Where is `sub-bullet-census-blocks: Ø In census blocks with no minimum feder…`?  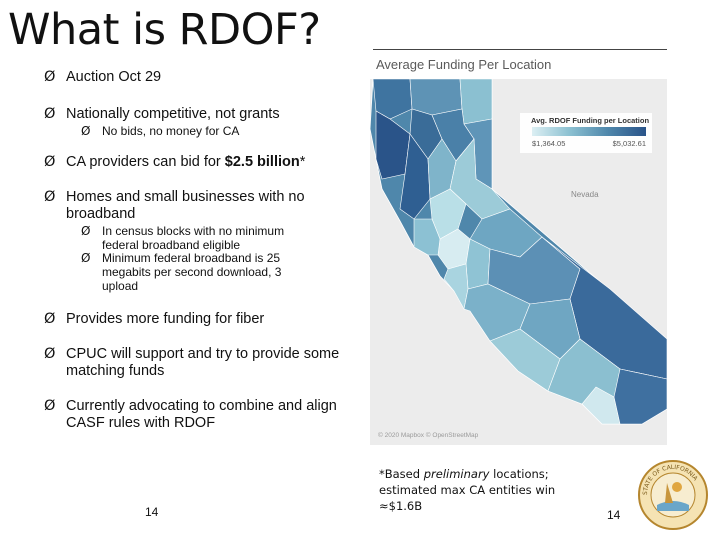 sub-bullet-census-blocks: Ø In census blocks with no minimum feder… is located at coordinates (183, 238).